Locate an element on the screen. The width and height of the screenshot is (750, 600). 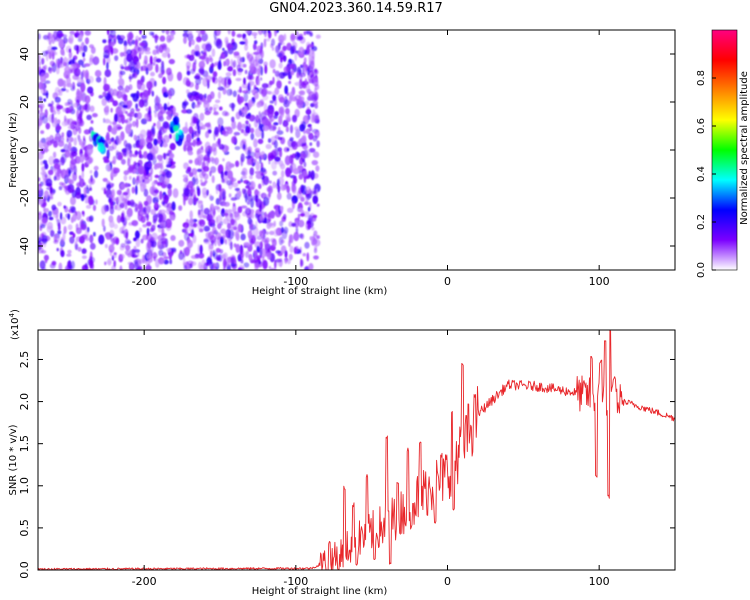
colorbar-tick-label: 0.4 is located at coordinates (701, 174).